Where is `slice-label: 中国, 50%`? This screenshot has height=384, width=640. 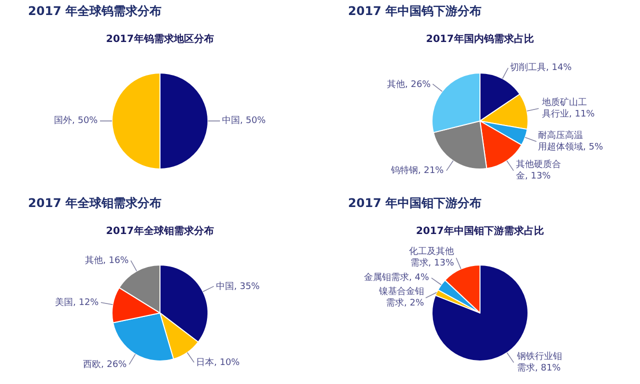 slice-label: 中国, 50% is located at coordinates (244, 120).